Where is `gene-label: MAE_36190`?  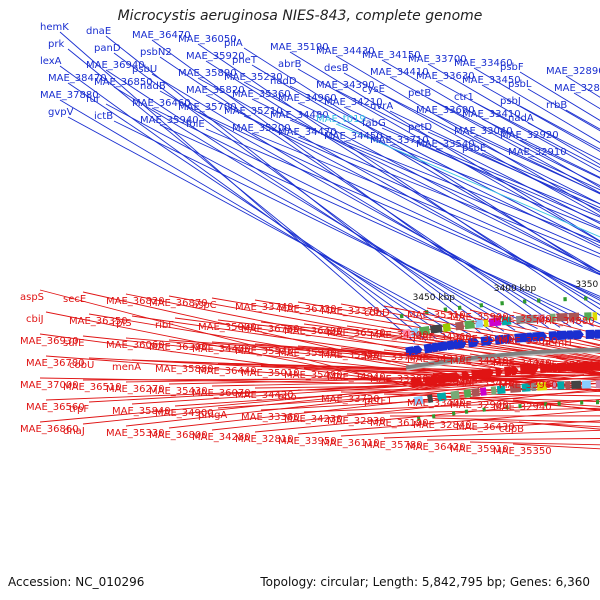 gene-label: MAE_36190 is located at coordinates (399, 423).